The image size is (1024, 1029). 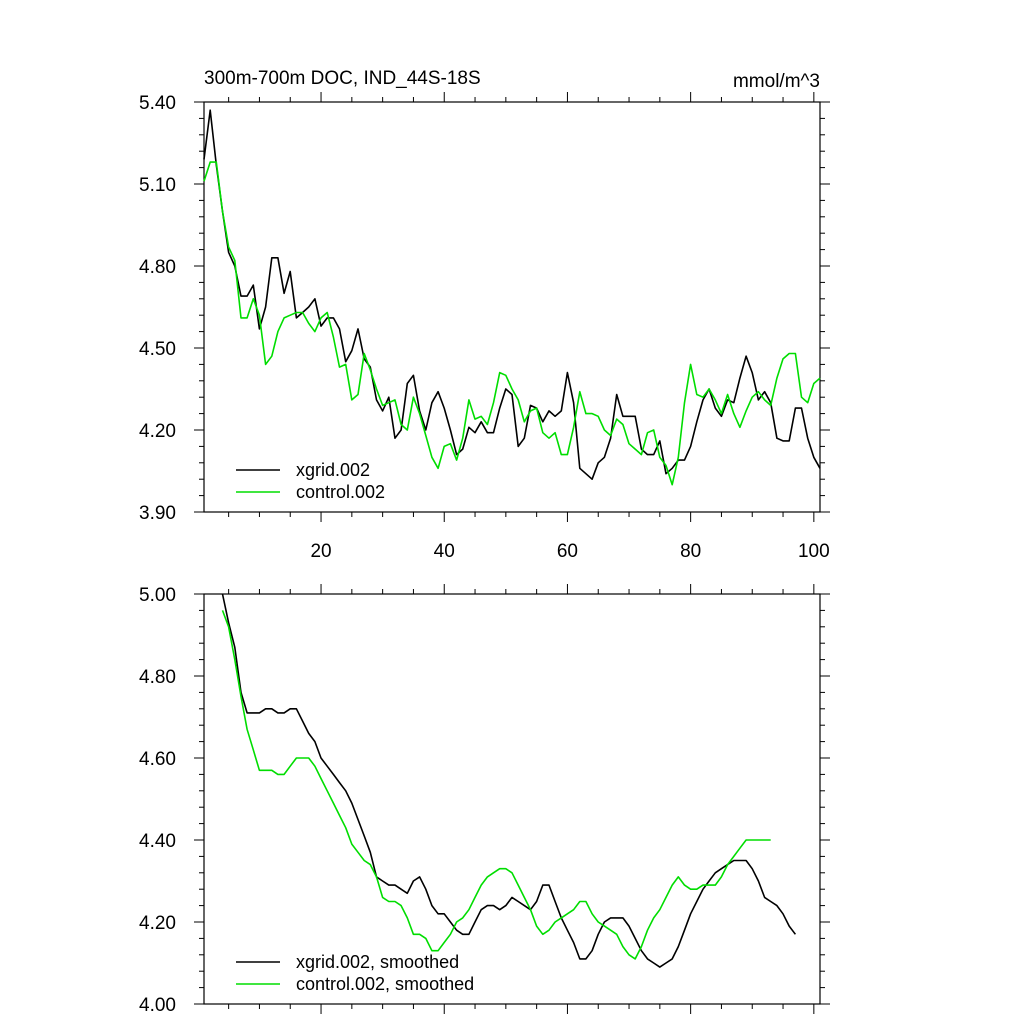 What do you see at coordinates (157, 349) in the screenshot?
I see `panel1-y-tick-label: 4.50` at bounding box center [157, 349].